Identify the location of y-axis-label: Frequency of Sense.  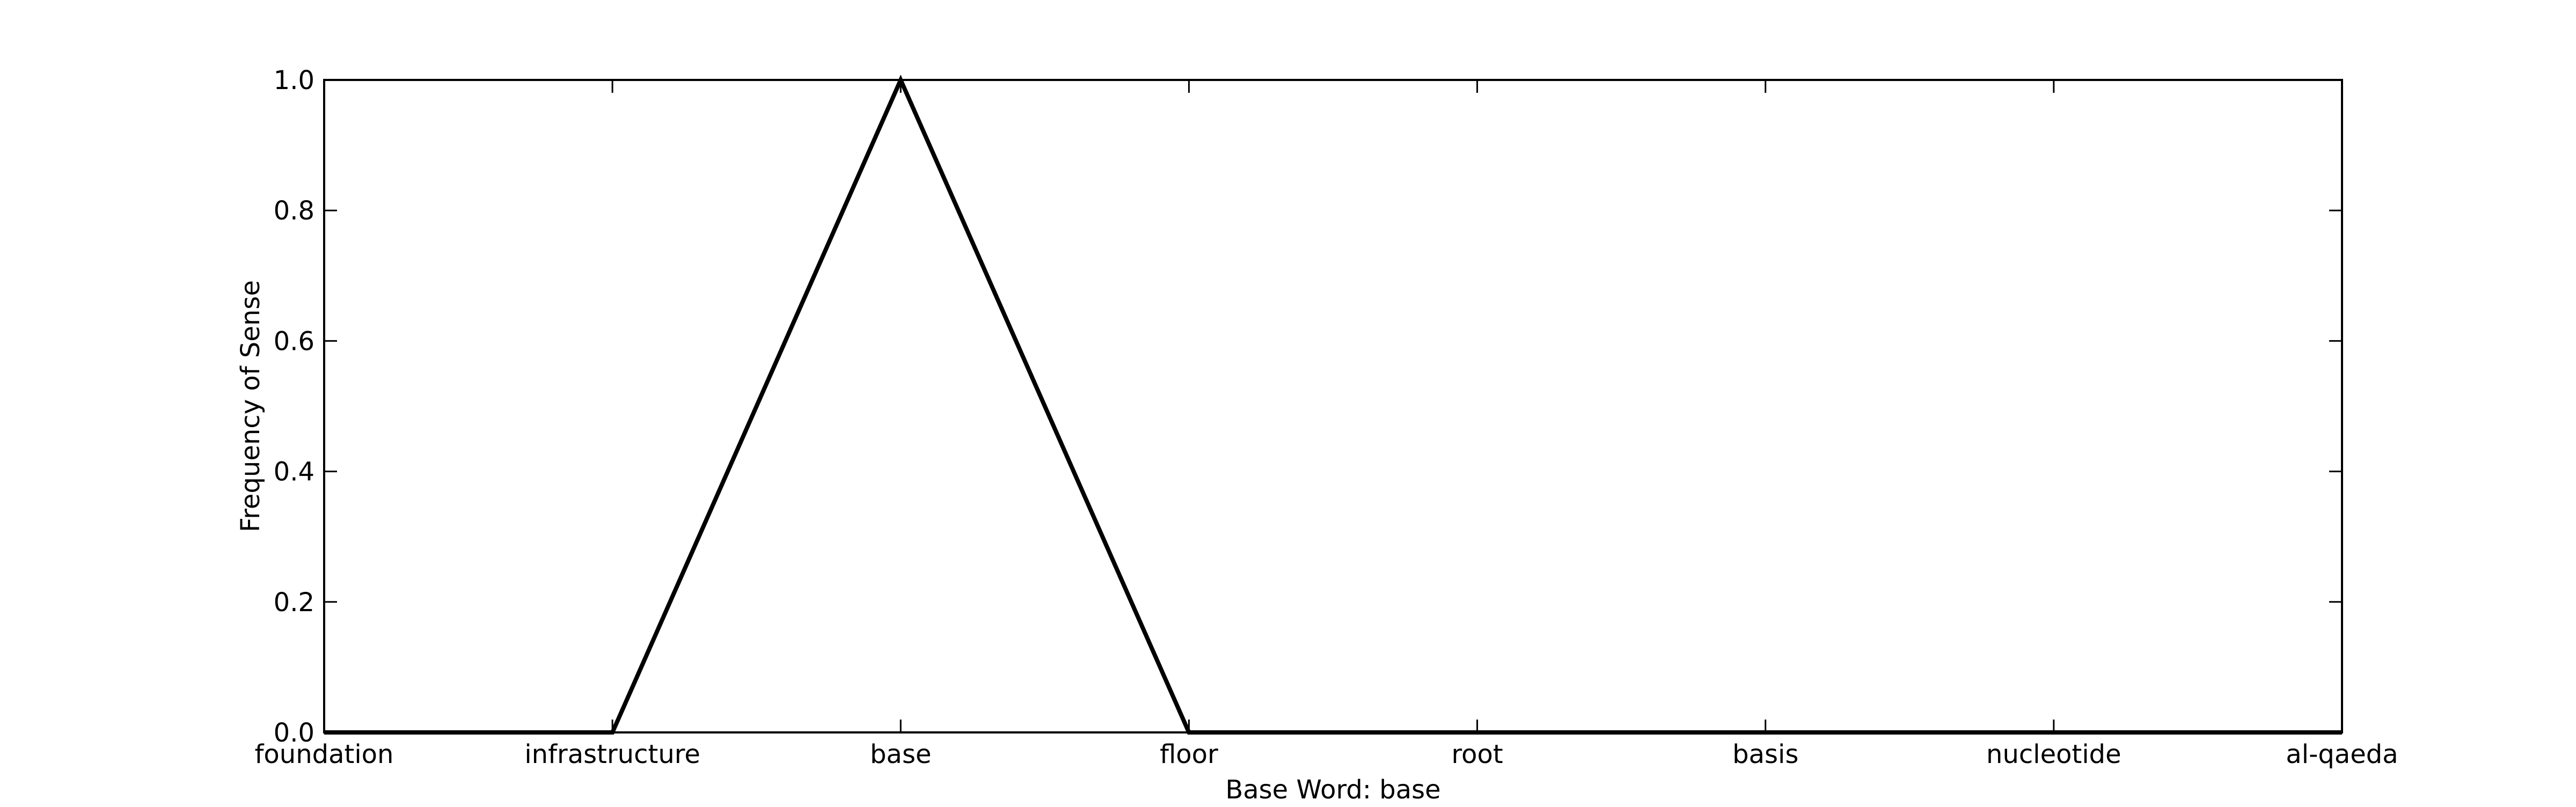
(251, 406).